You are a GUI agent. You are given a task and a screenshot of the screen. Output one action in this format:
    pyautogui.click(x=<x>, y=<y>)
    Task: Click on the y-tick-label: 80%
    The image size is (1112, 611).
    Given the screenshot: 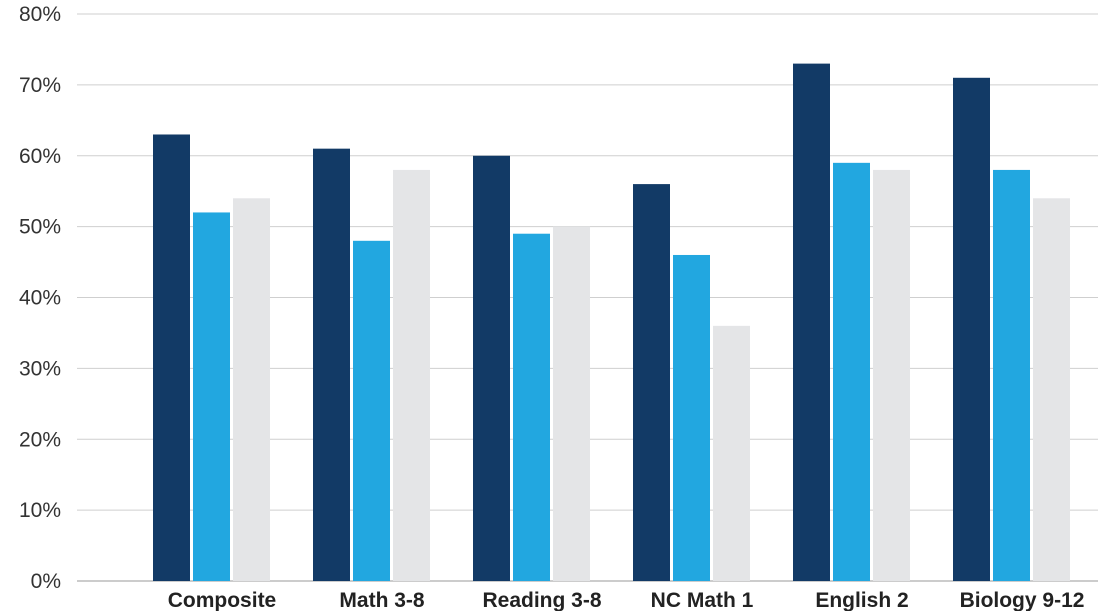 What is the action you would take?
    pyautogui.click(x=40, y=14)
    